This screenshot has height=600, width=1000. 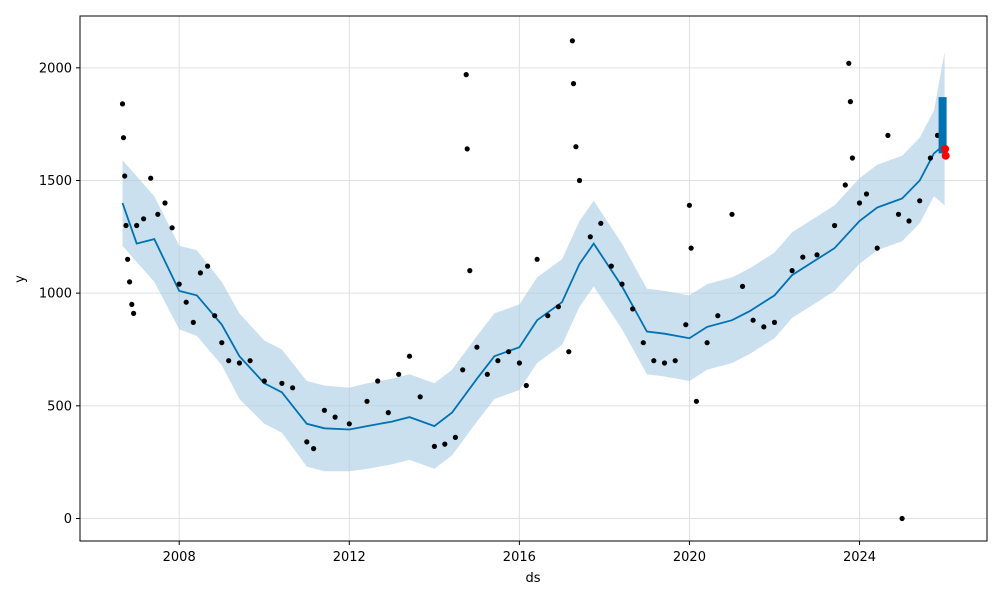 I want to click on x-axis-title: ds, so click(x=532, y=578).